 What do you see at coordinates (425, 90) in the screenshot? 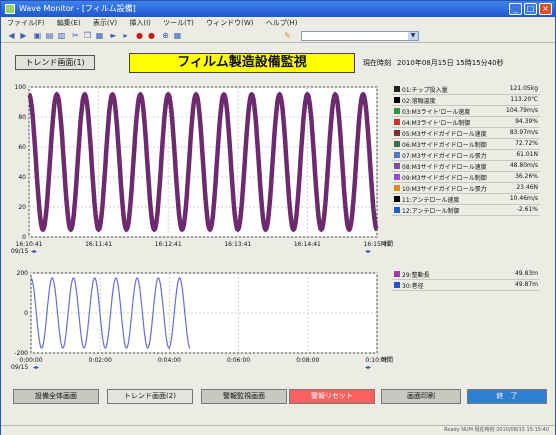
I see `legend-label: 01:チップ投入量` at bounding box center [425, 90].